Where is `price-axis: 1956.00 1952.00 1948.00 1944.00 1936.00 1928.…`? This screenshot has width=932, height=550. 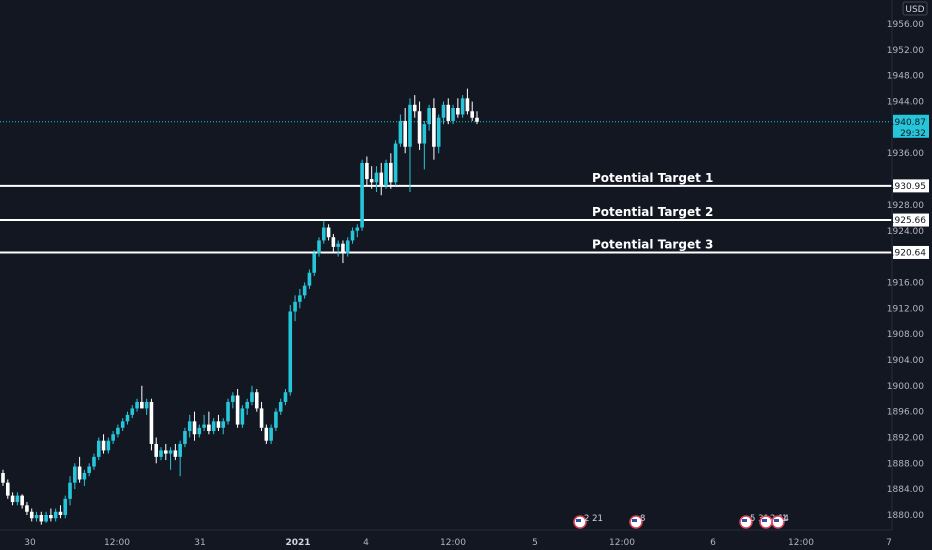 price-axis: 1956.00 1952.00 1948.00 1944.00 1936.00 1928.… is located at coordinates (908, 270).